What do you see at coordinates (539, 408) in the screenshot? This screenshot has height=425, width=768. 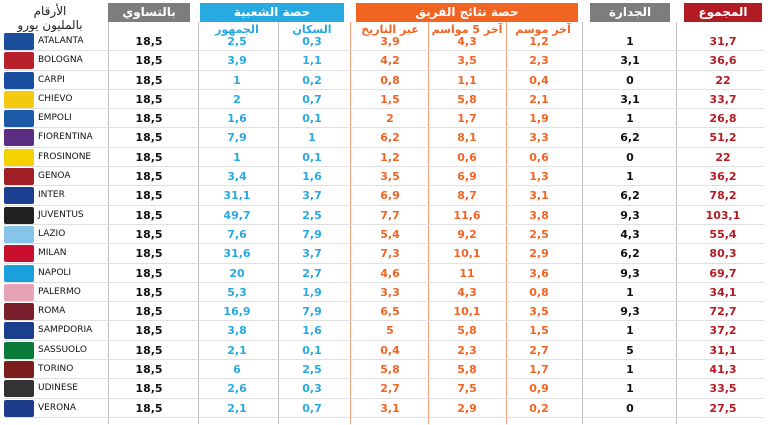 I see `value-last-season: 0,2` at bounding box center [539, 408].